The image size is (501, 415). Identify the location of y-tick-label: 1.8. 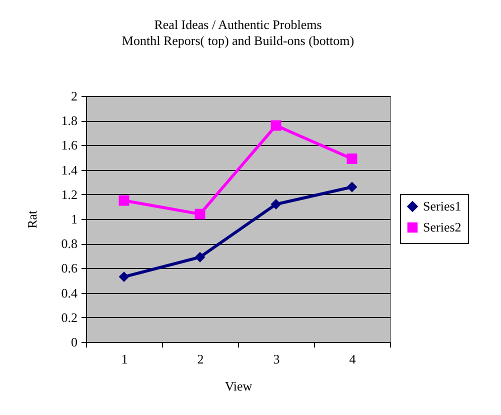
(69, 120).